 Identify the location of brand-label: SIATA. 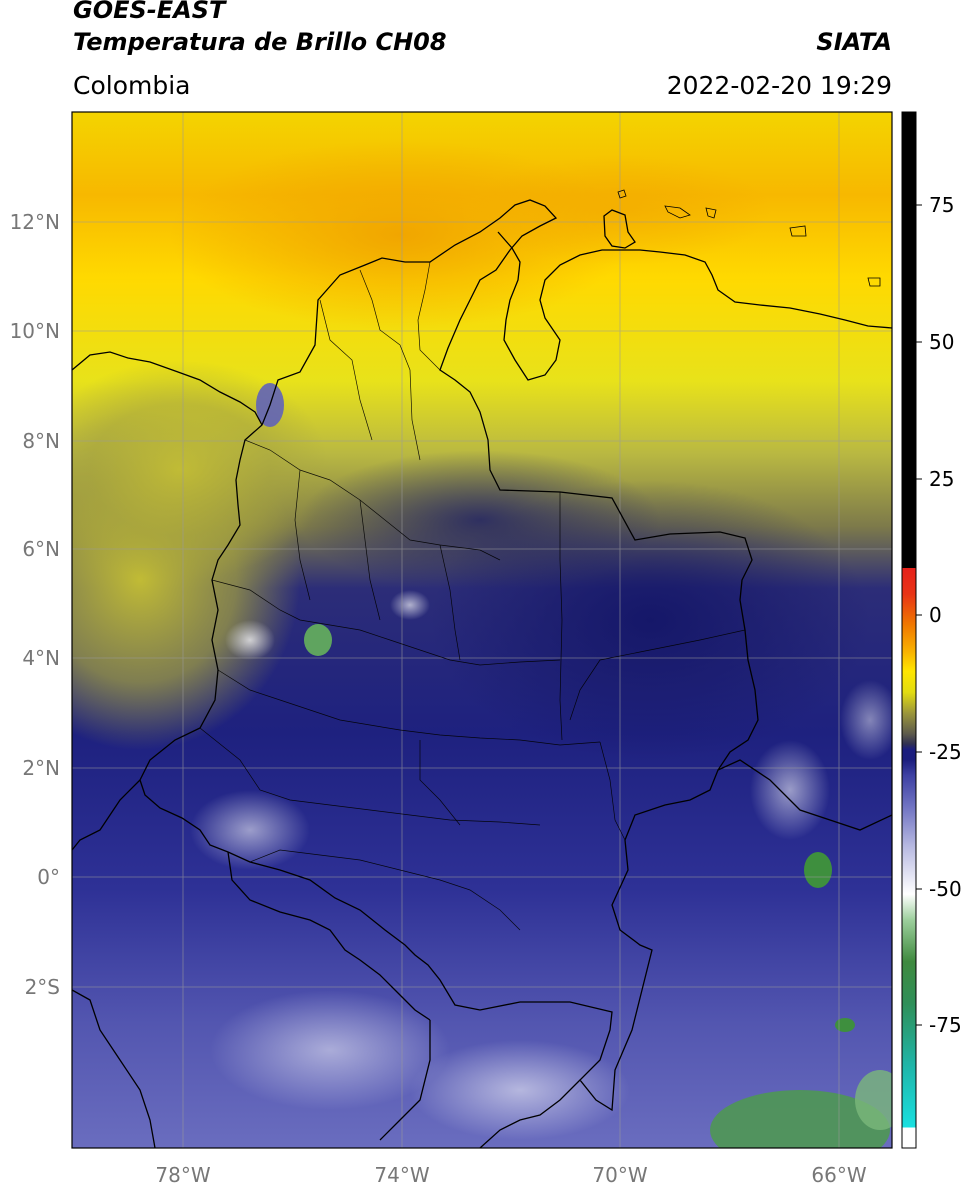
(854, 42).